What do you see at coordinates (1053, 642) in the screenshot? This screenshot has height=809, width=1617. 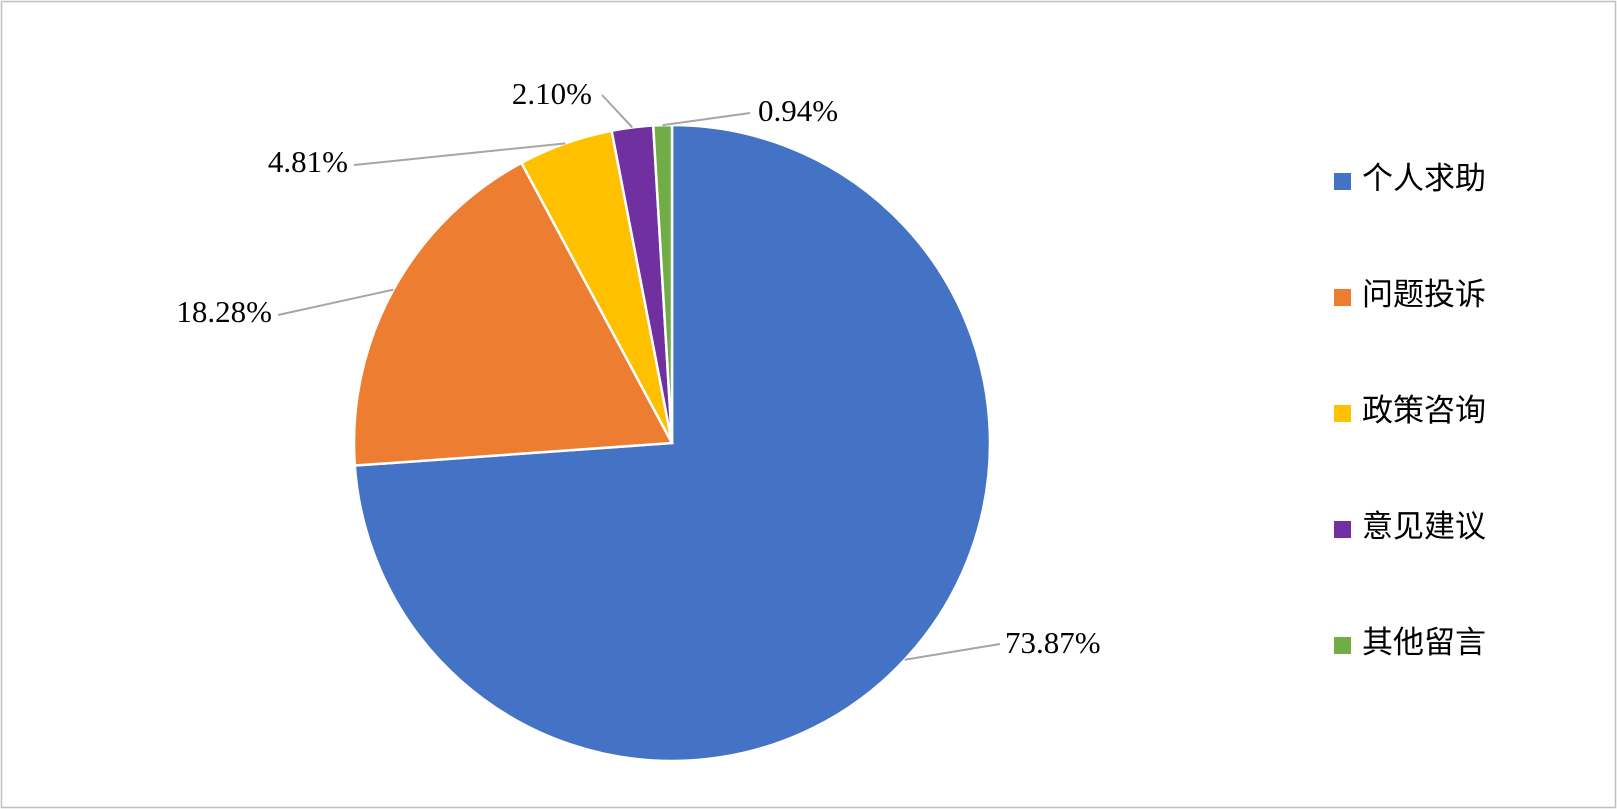 I see `data-label: 73.87%` at bounding box center [1053, 642].